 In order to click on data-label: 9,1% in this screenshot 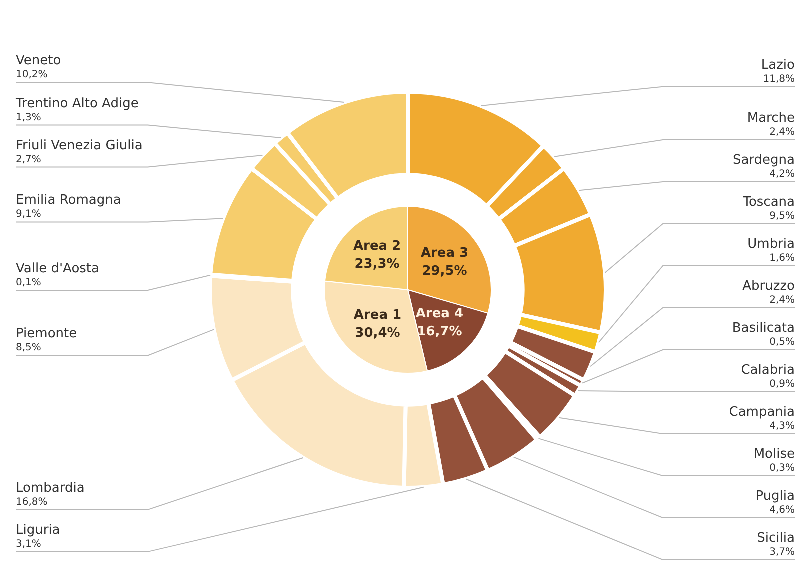, I will do `click(29, 214)`.